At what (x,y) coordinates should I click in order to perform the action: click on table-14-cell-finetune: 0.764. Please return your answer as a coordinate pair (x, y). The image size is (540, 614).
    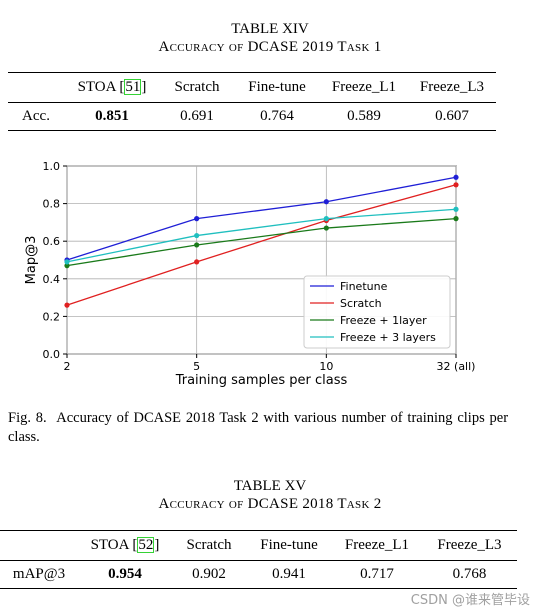
    Looking at the image, I should click on (277, 116).